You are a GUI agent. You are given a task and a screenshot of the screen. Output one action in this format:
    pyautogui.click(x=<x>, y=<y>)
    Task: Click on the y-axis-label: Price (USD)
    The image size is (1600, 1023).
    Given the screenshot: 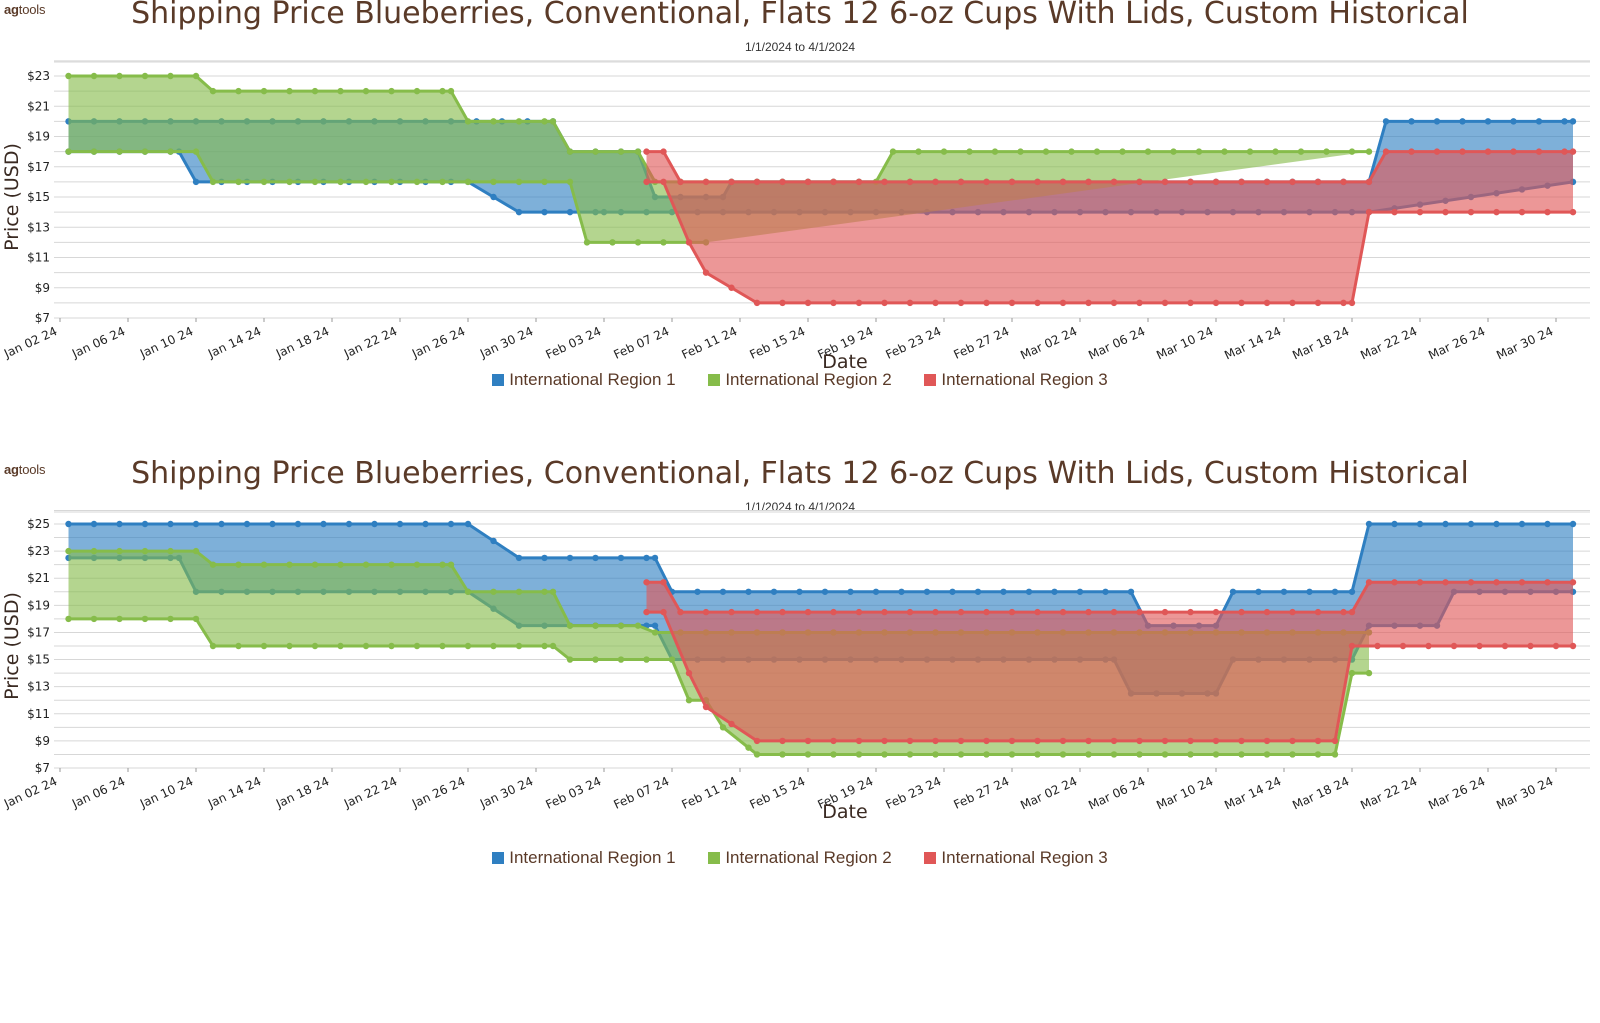 What is the action you would take?
    pyautogui.click(x=12, y=646)
    